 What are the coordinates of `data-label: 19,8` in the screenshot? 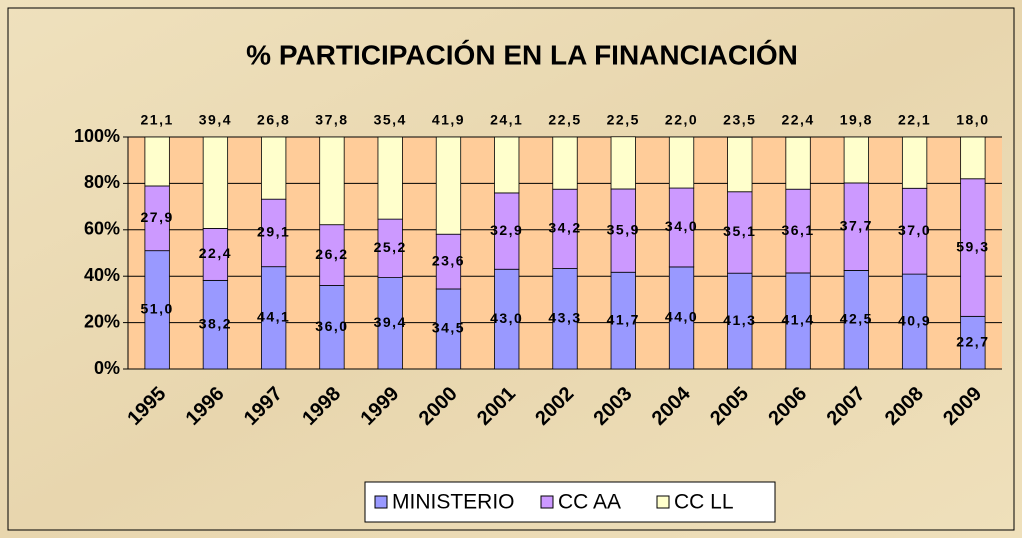 It's located at (856, 120).